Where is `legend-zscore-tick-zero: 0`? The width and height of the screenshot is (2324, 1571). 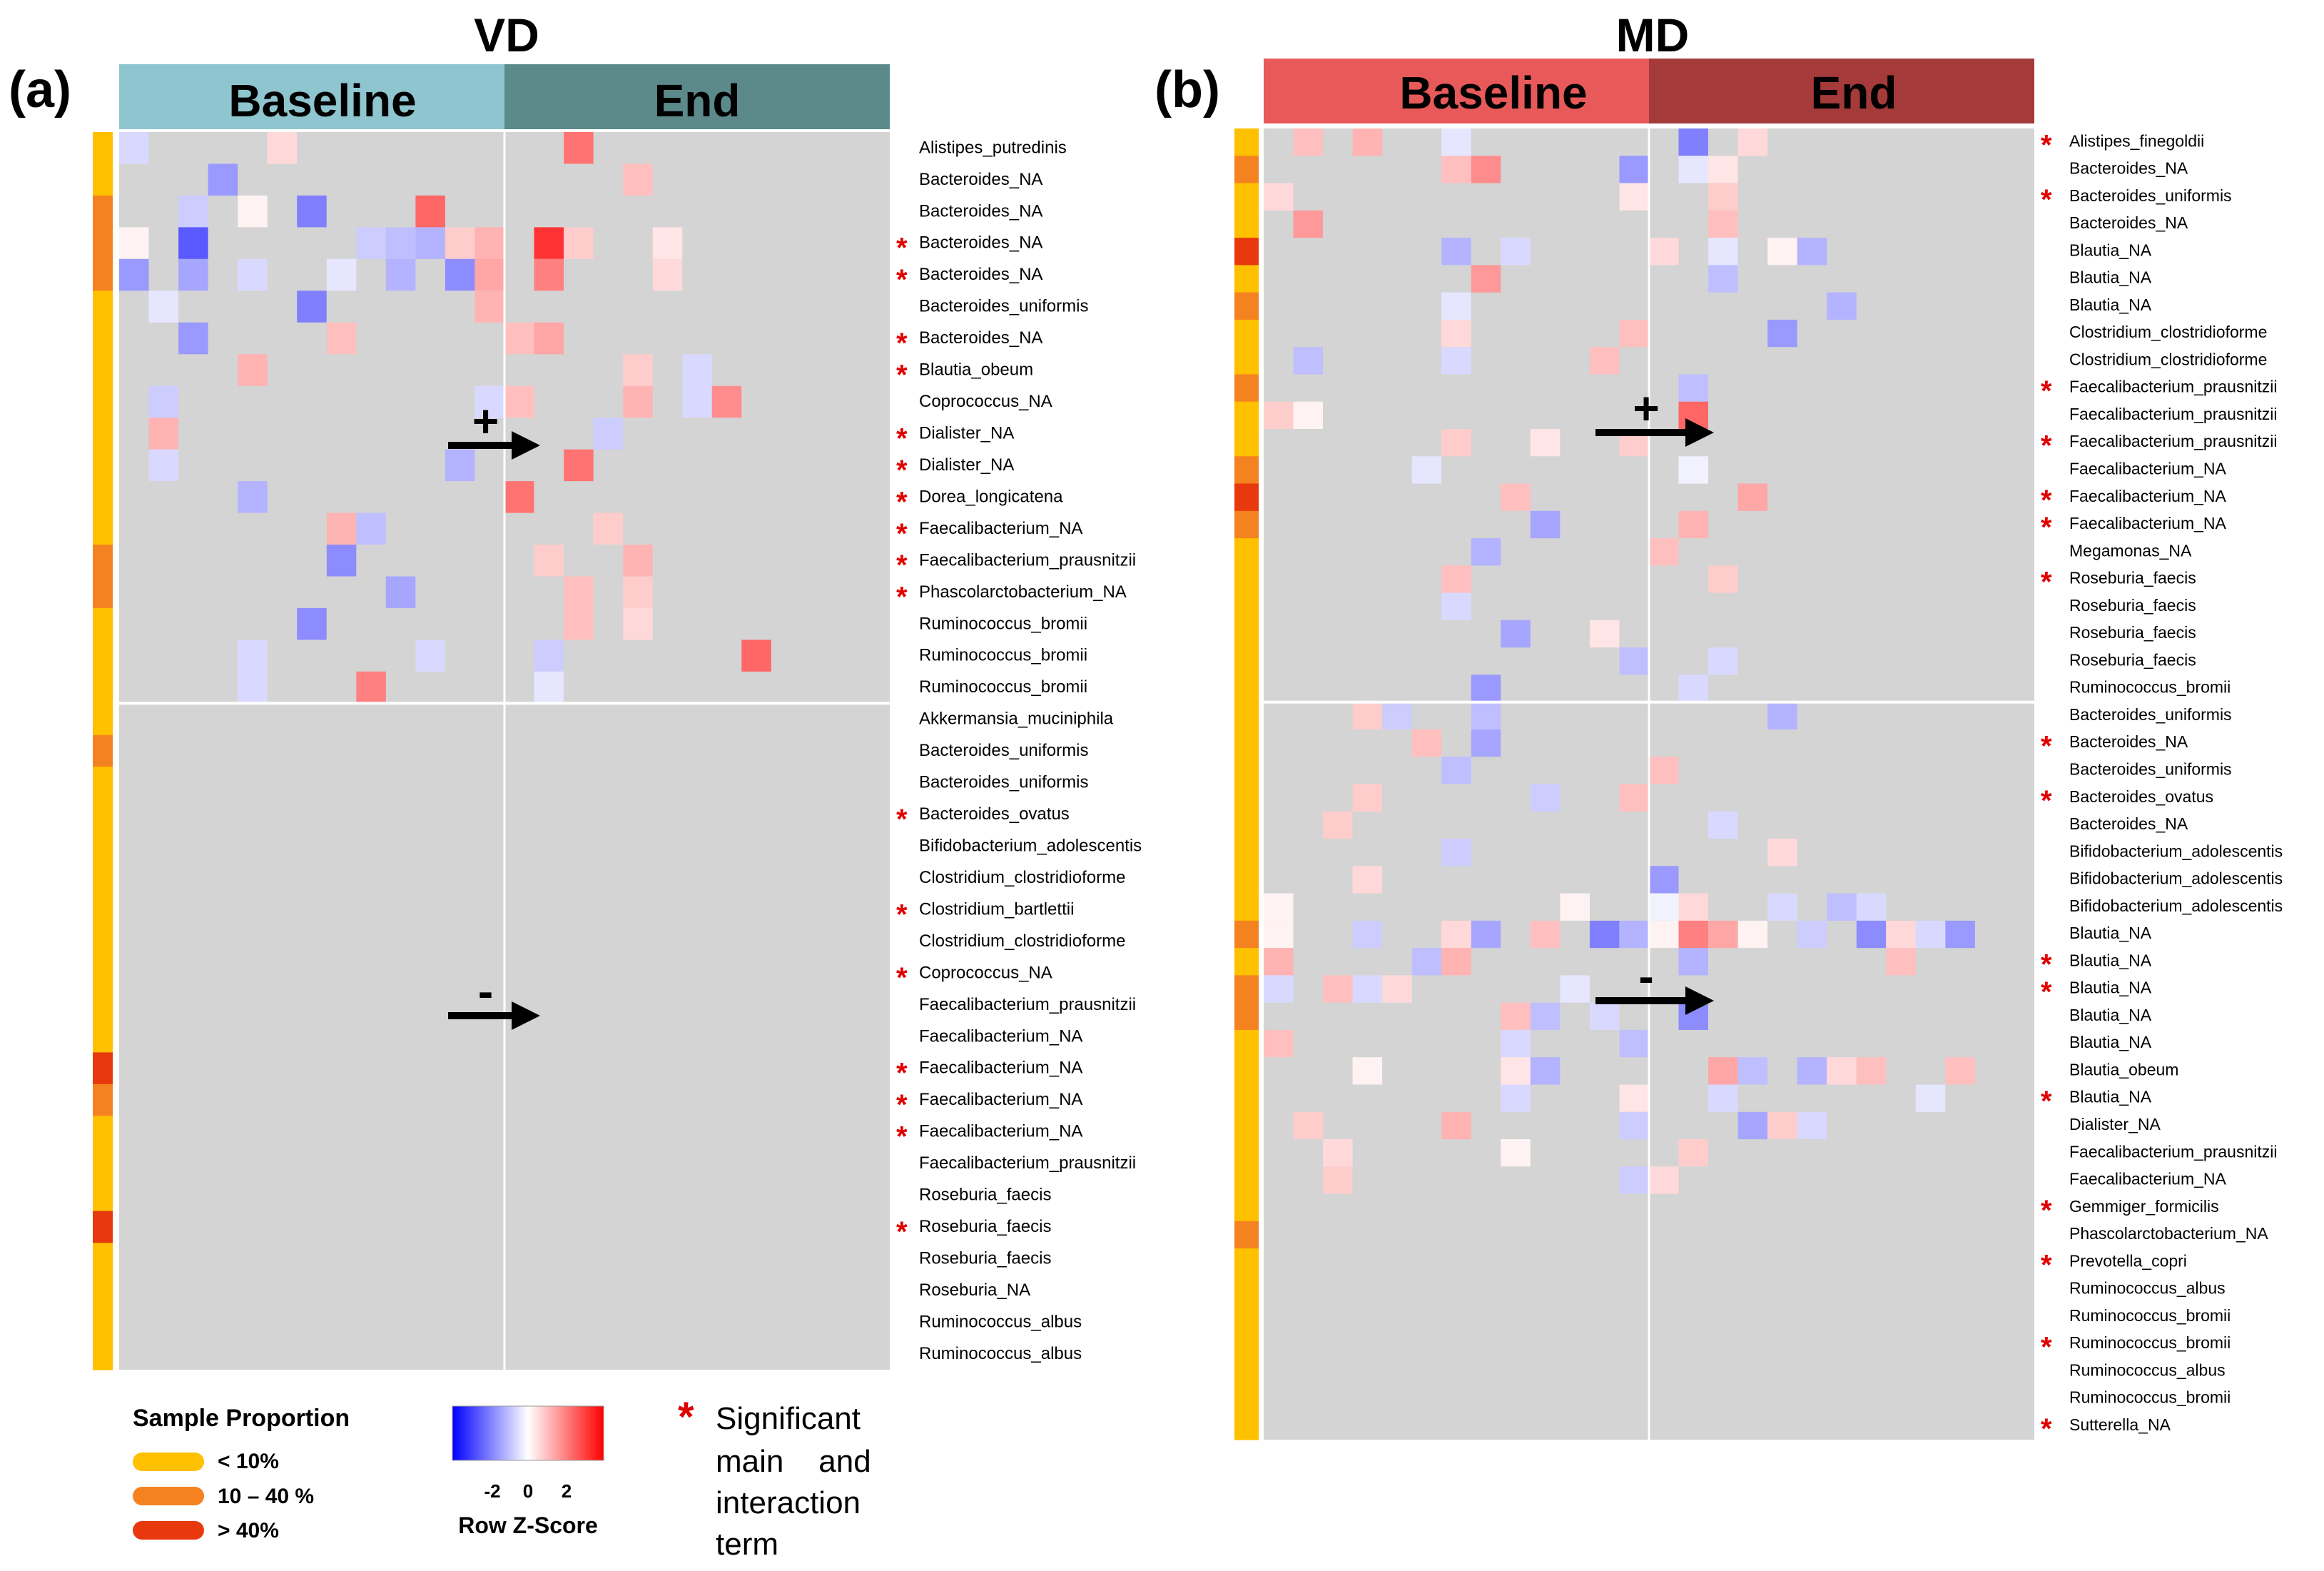
legend-zscore-tick-zero: 0 is located at coordinates (528, 1491).